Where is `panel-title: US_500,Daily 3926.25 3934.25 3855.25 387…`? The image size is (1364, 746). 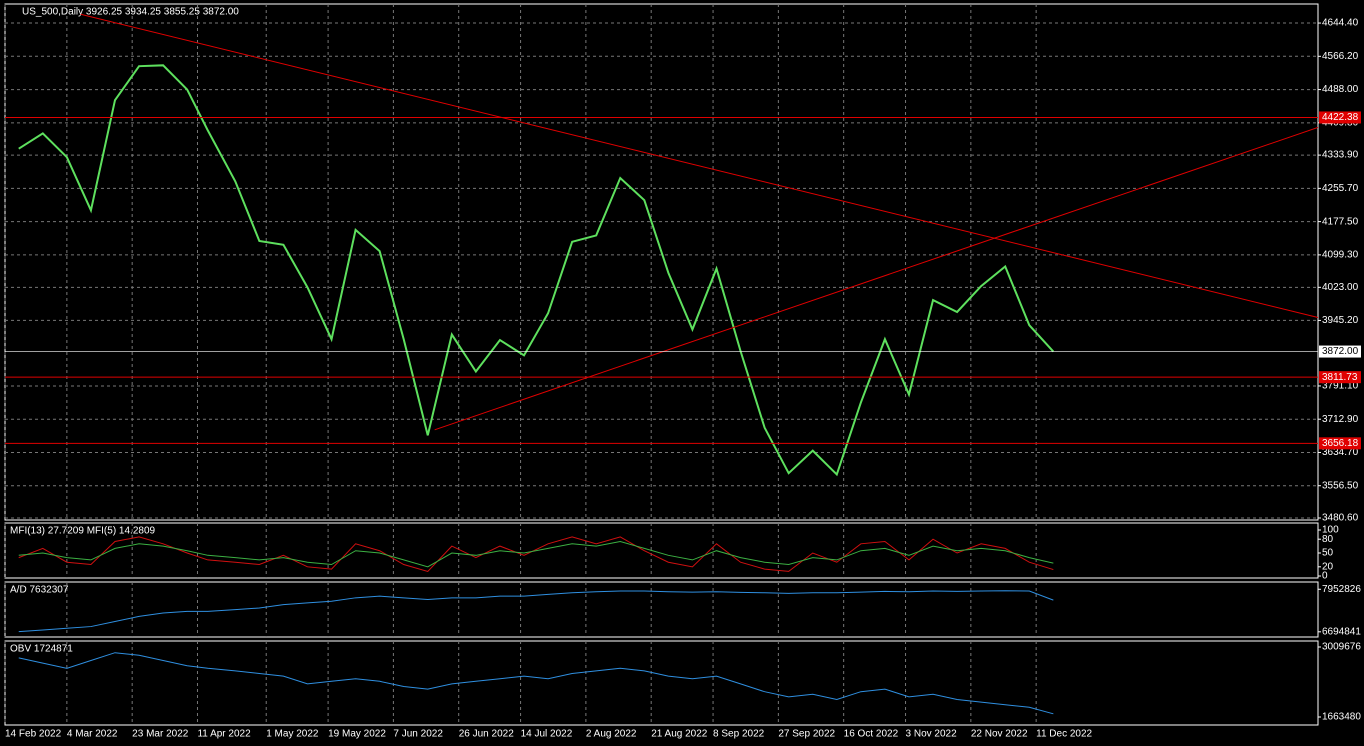
panel-title: US_500,Daily 3926.25 3934.25 3855.25 387… is located at coordinates (130, 12).